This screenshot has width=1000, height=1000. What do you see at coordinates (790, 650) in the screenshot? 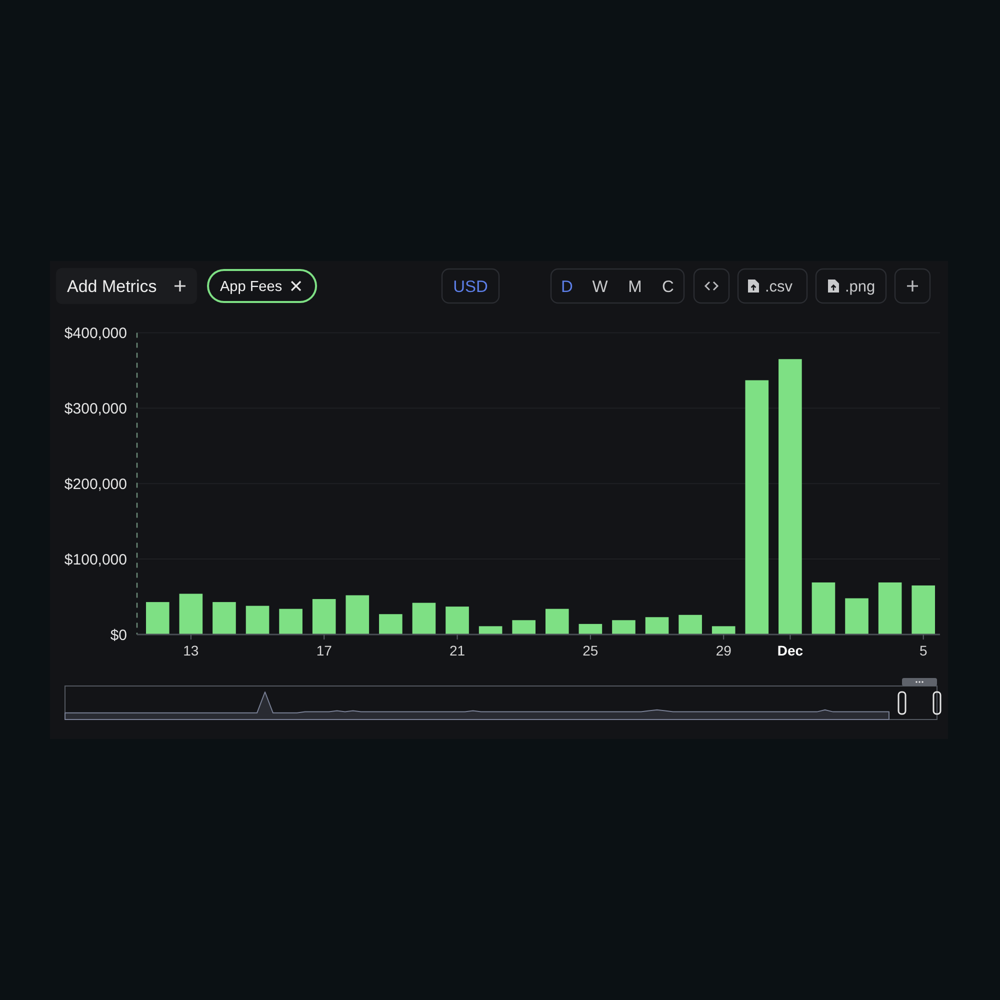
I see `x-tick-label: Dec` at bounding box center [790, 650].